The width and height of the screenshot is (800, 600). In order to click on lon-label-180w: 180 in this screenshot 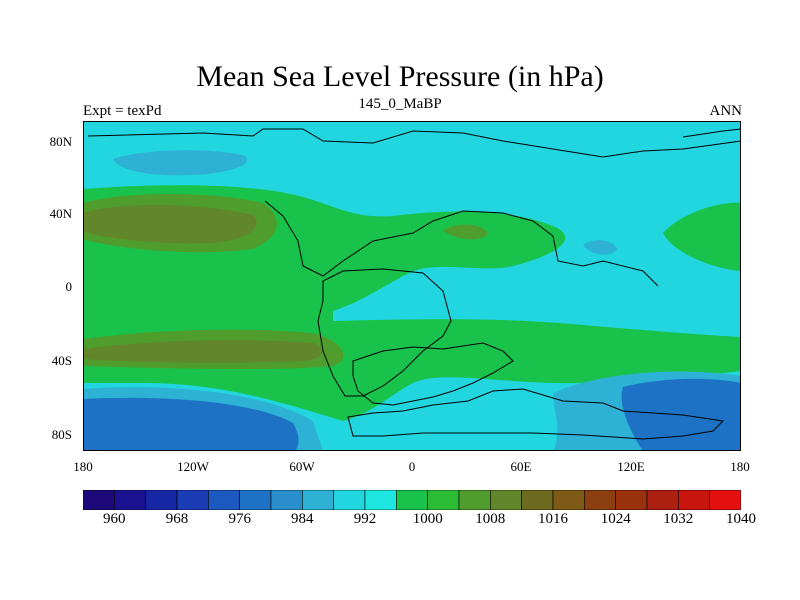, I will do `click(83, 466)`.